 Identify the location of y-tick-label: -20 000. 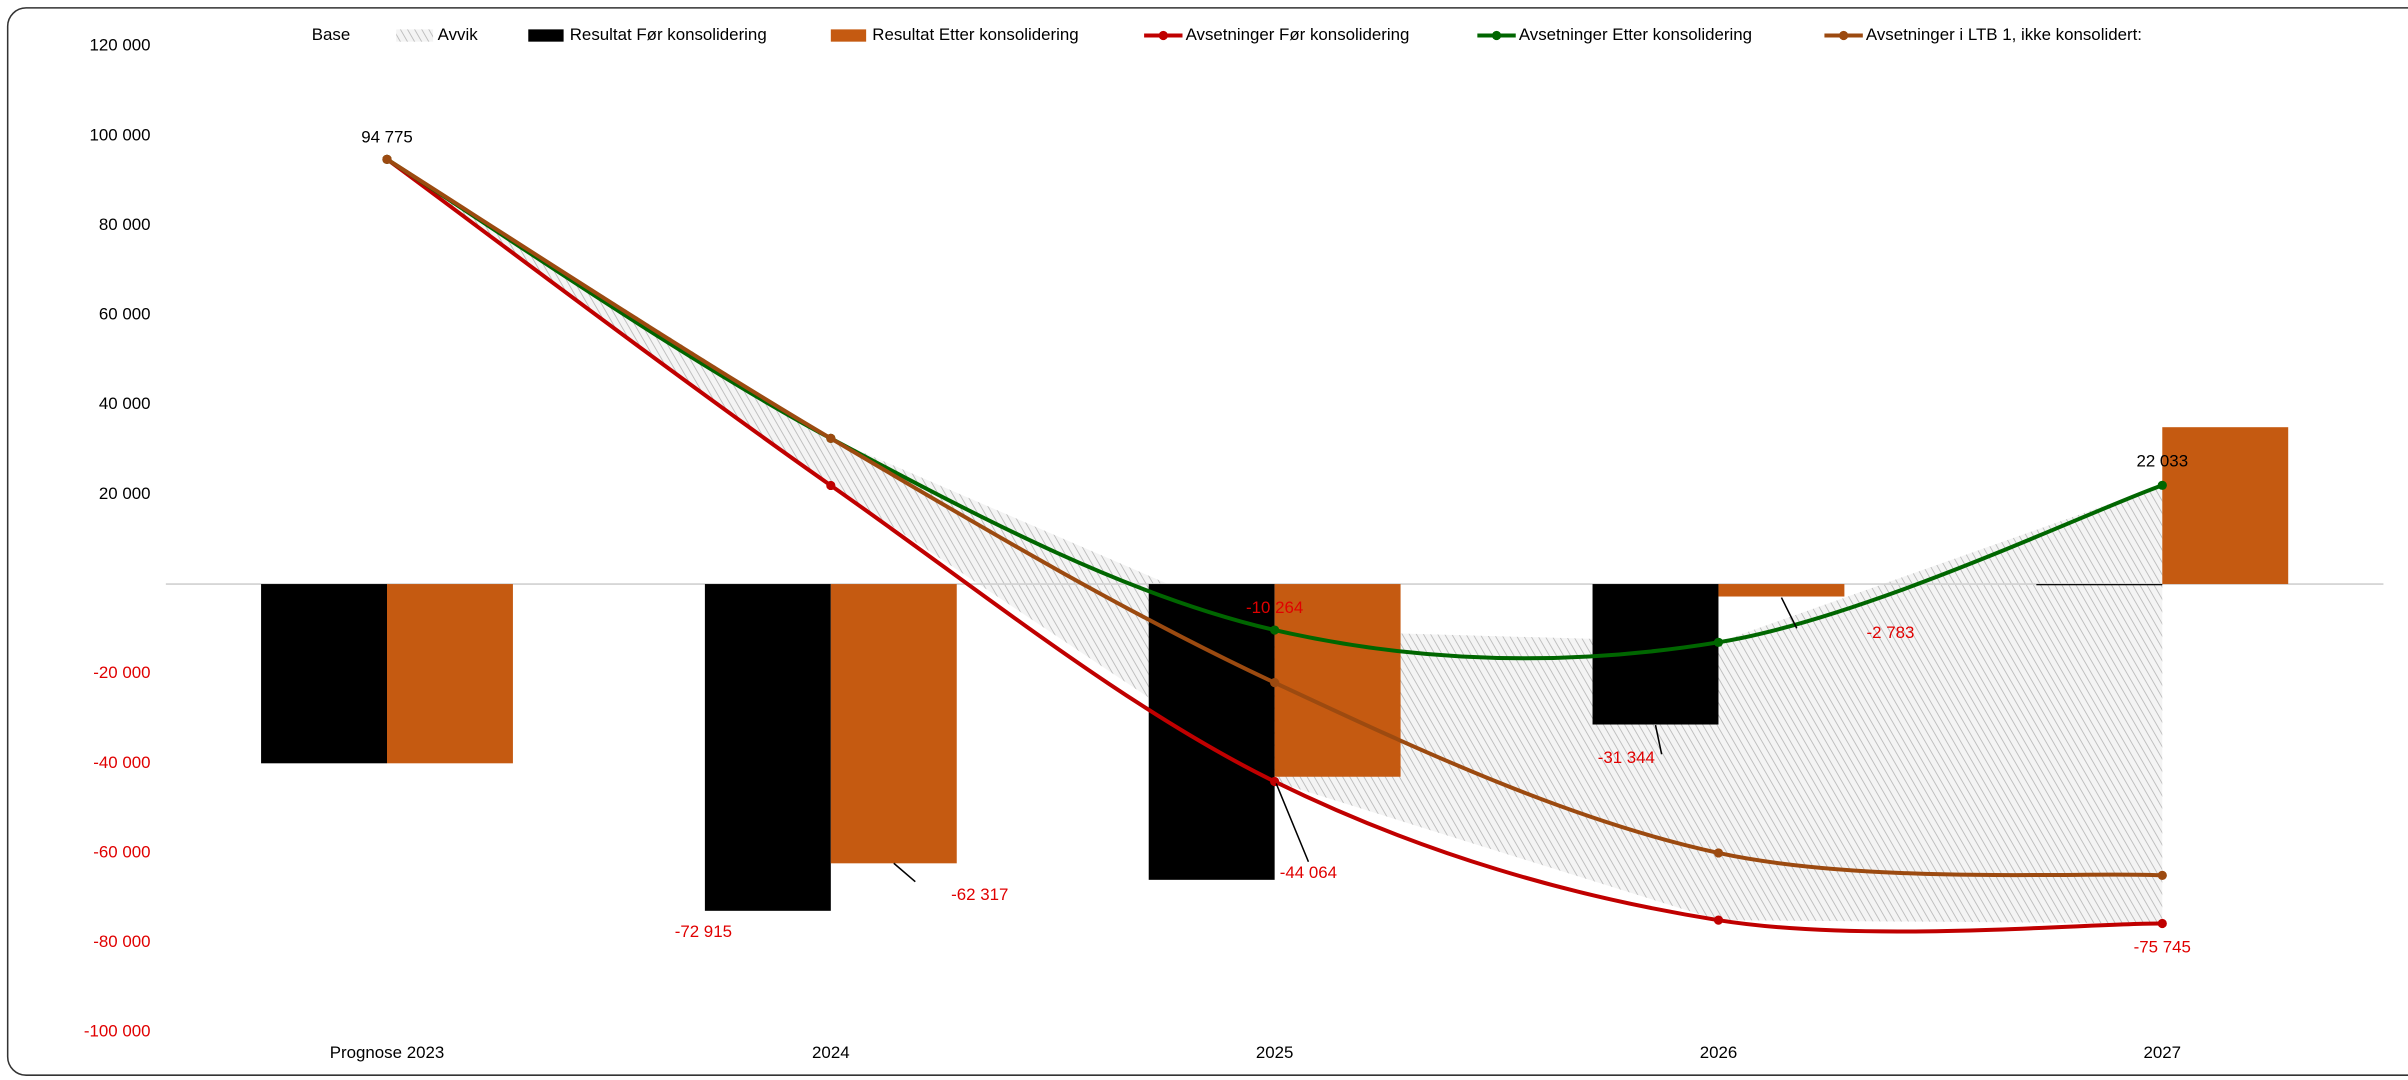
(121, 672).